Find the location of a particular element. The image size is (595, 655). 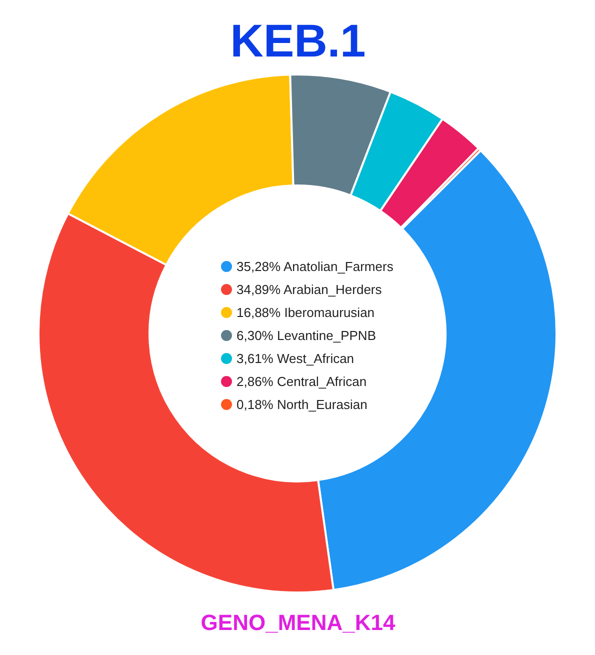

chart-title: KEB.1 is located at coordinates (298, 40).